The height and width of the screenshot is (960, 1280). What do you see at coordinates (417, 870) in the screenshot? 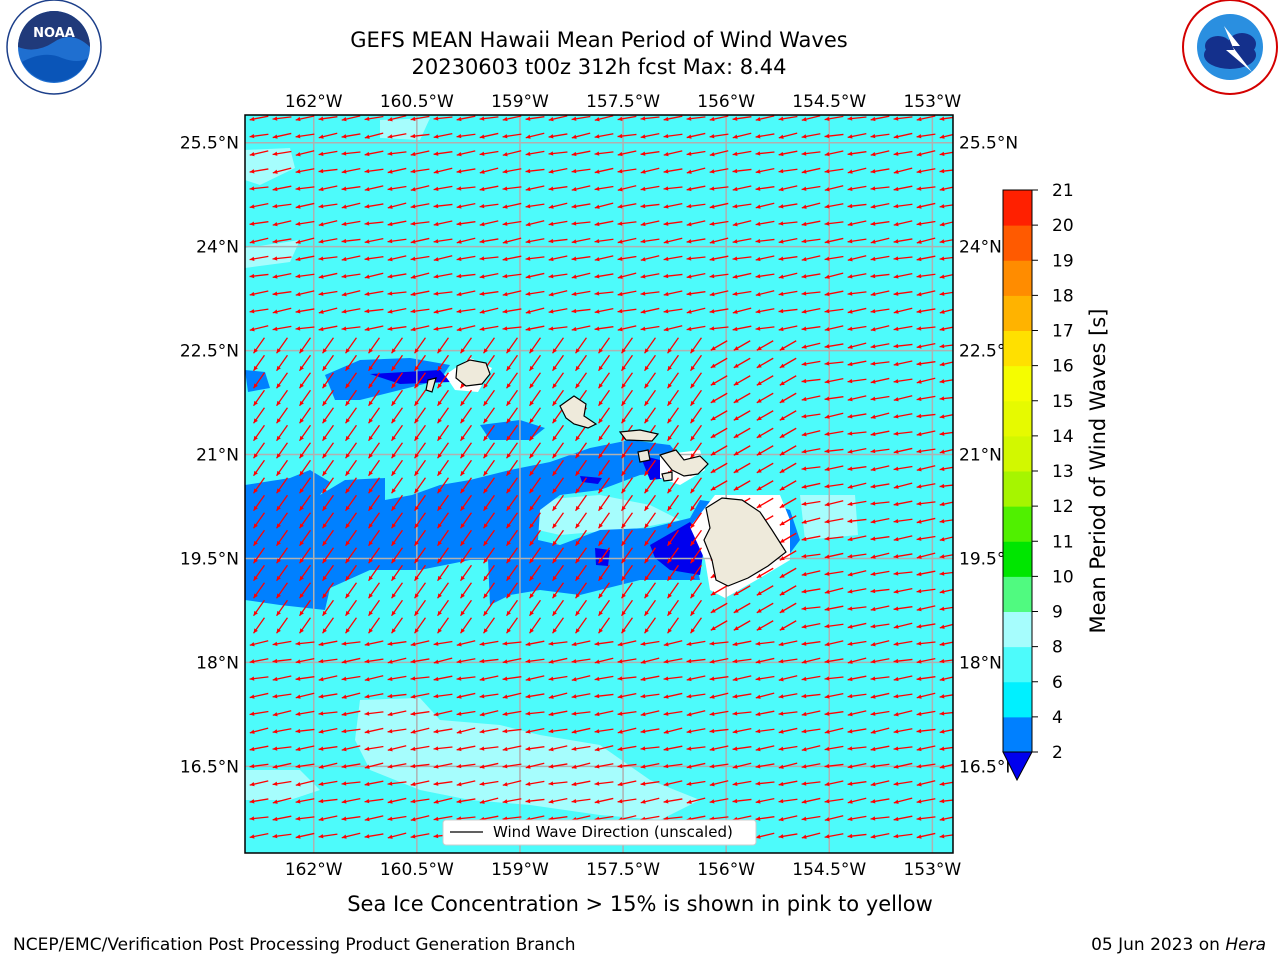
I see `lon-tick-bottom: 160.5°W` at bounding box center [417, 870].